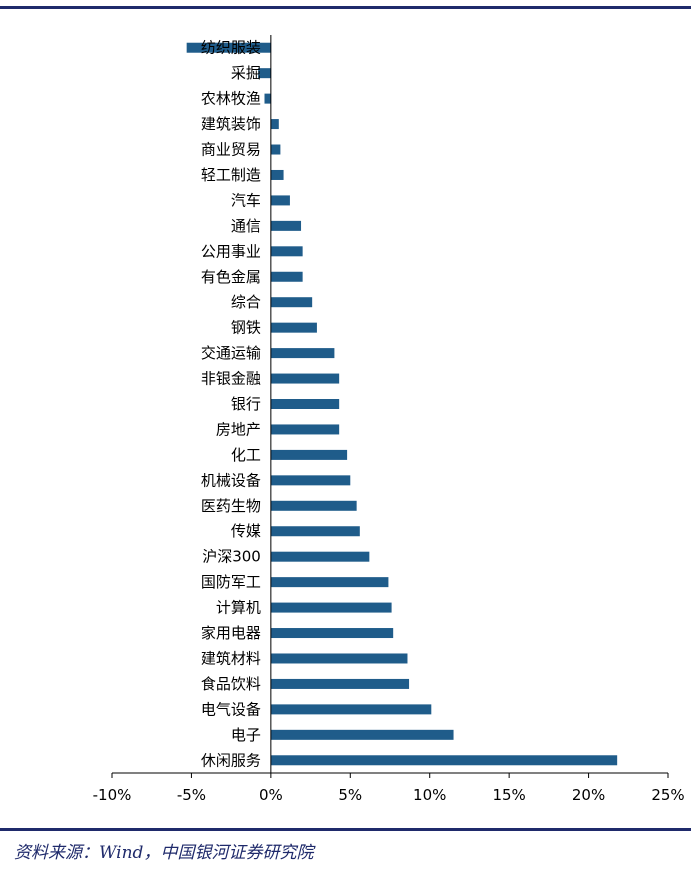 The image size is (691, 874). What do you see at coordinates (231, 124) in the screenshot?
I see `category-label: 建筑装饰` at bounding box center [231, 124].